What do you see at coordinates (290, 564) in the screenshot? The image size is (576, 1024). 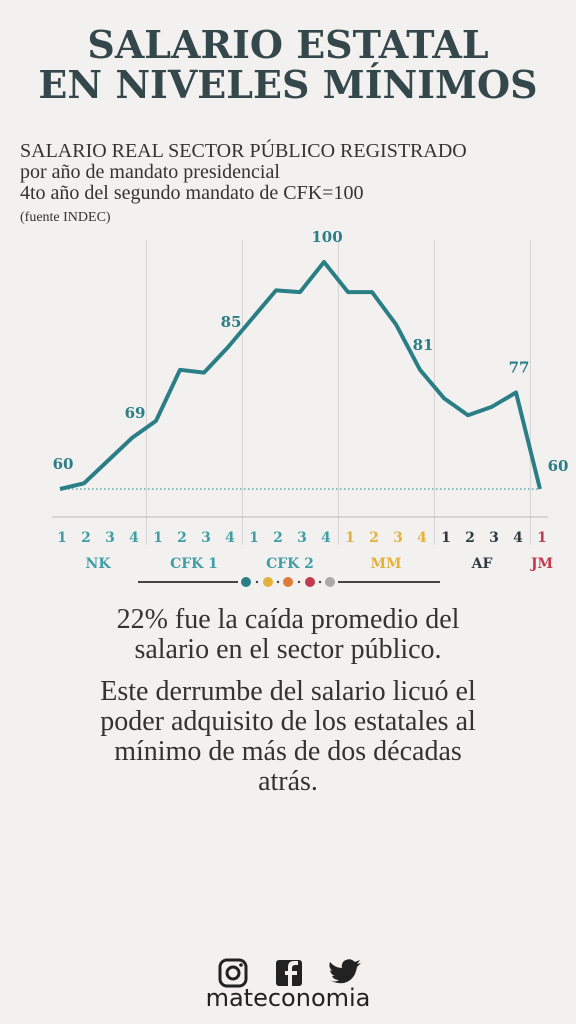 I see `group-label: CFK 2` at bounding box center [290, 564].